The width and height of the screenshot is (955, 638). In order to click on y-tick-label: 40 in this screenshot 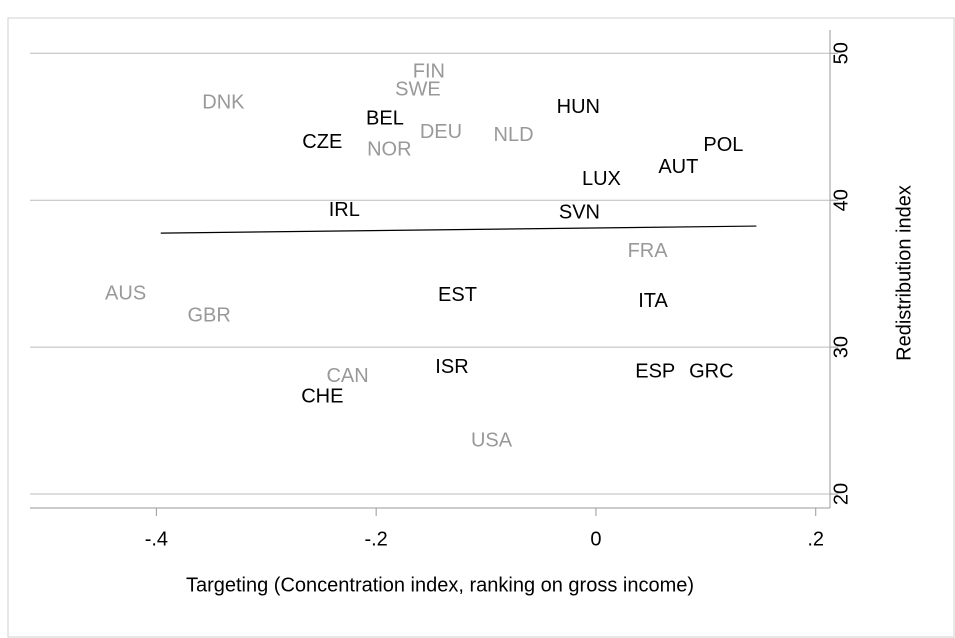, I will do `click(841, 200)`.